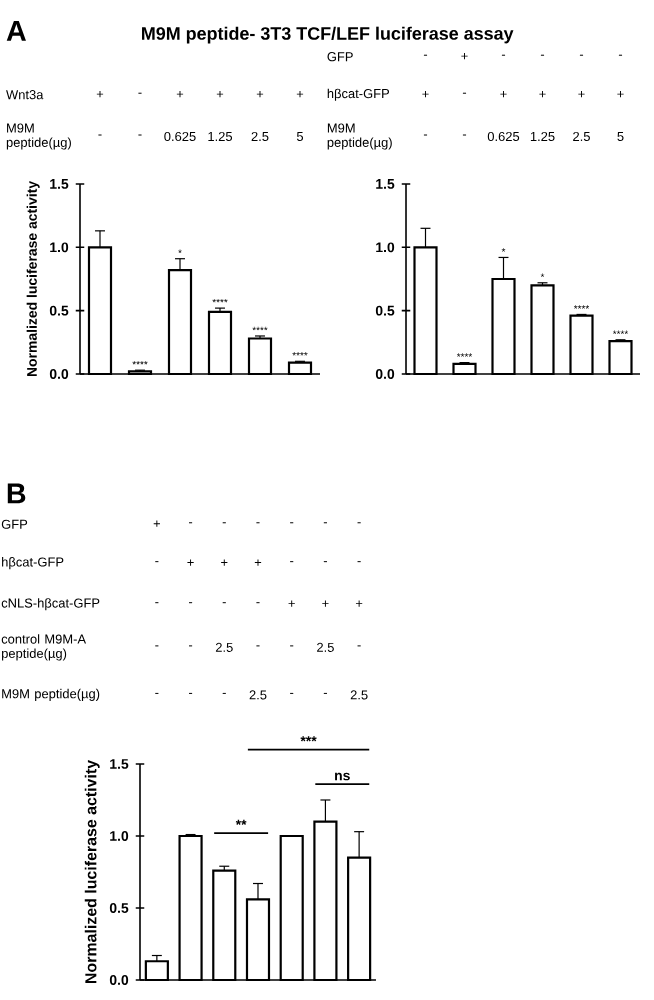 Image resolution: width=654 pixels, height=1000 pixels. What do you see at coordinates (16, 30) in the screenshot?
I see `text: A` at bounding box center [16, 30].